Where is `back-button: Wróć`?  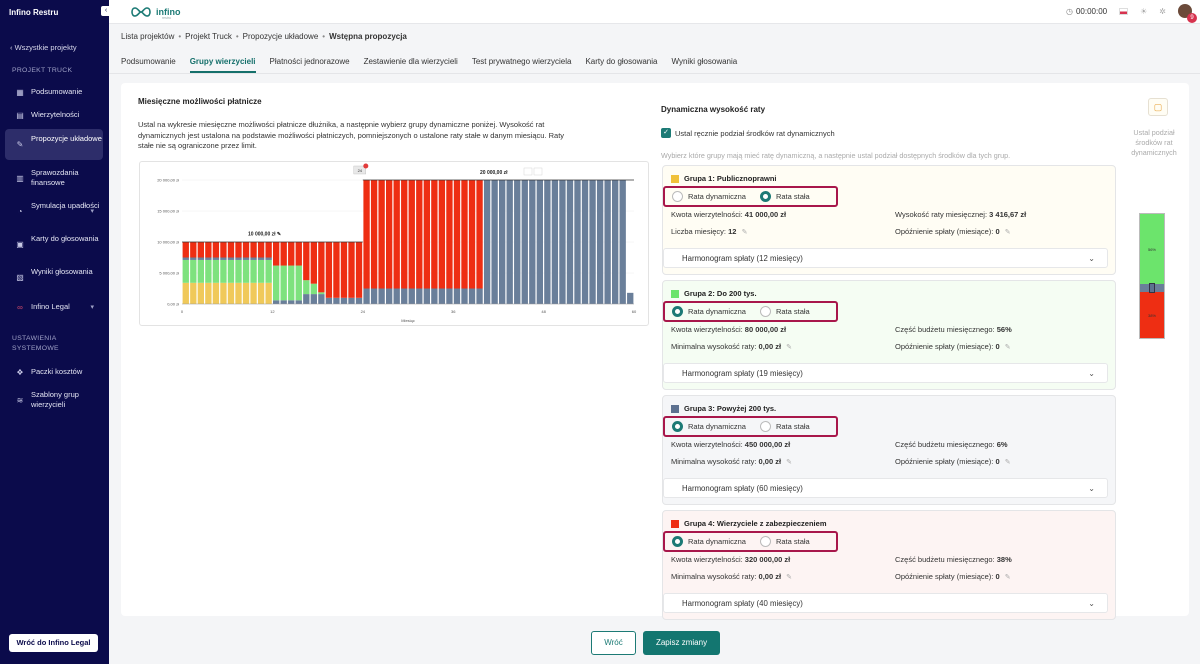 back-button: Wróć is located at coordinates (613, 643).